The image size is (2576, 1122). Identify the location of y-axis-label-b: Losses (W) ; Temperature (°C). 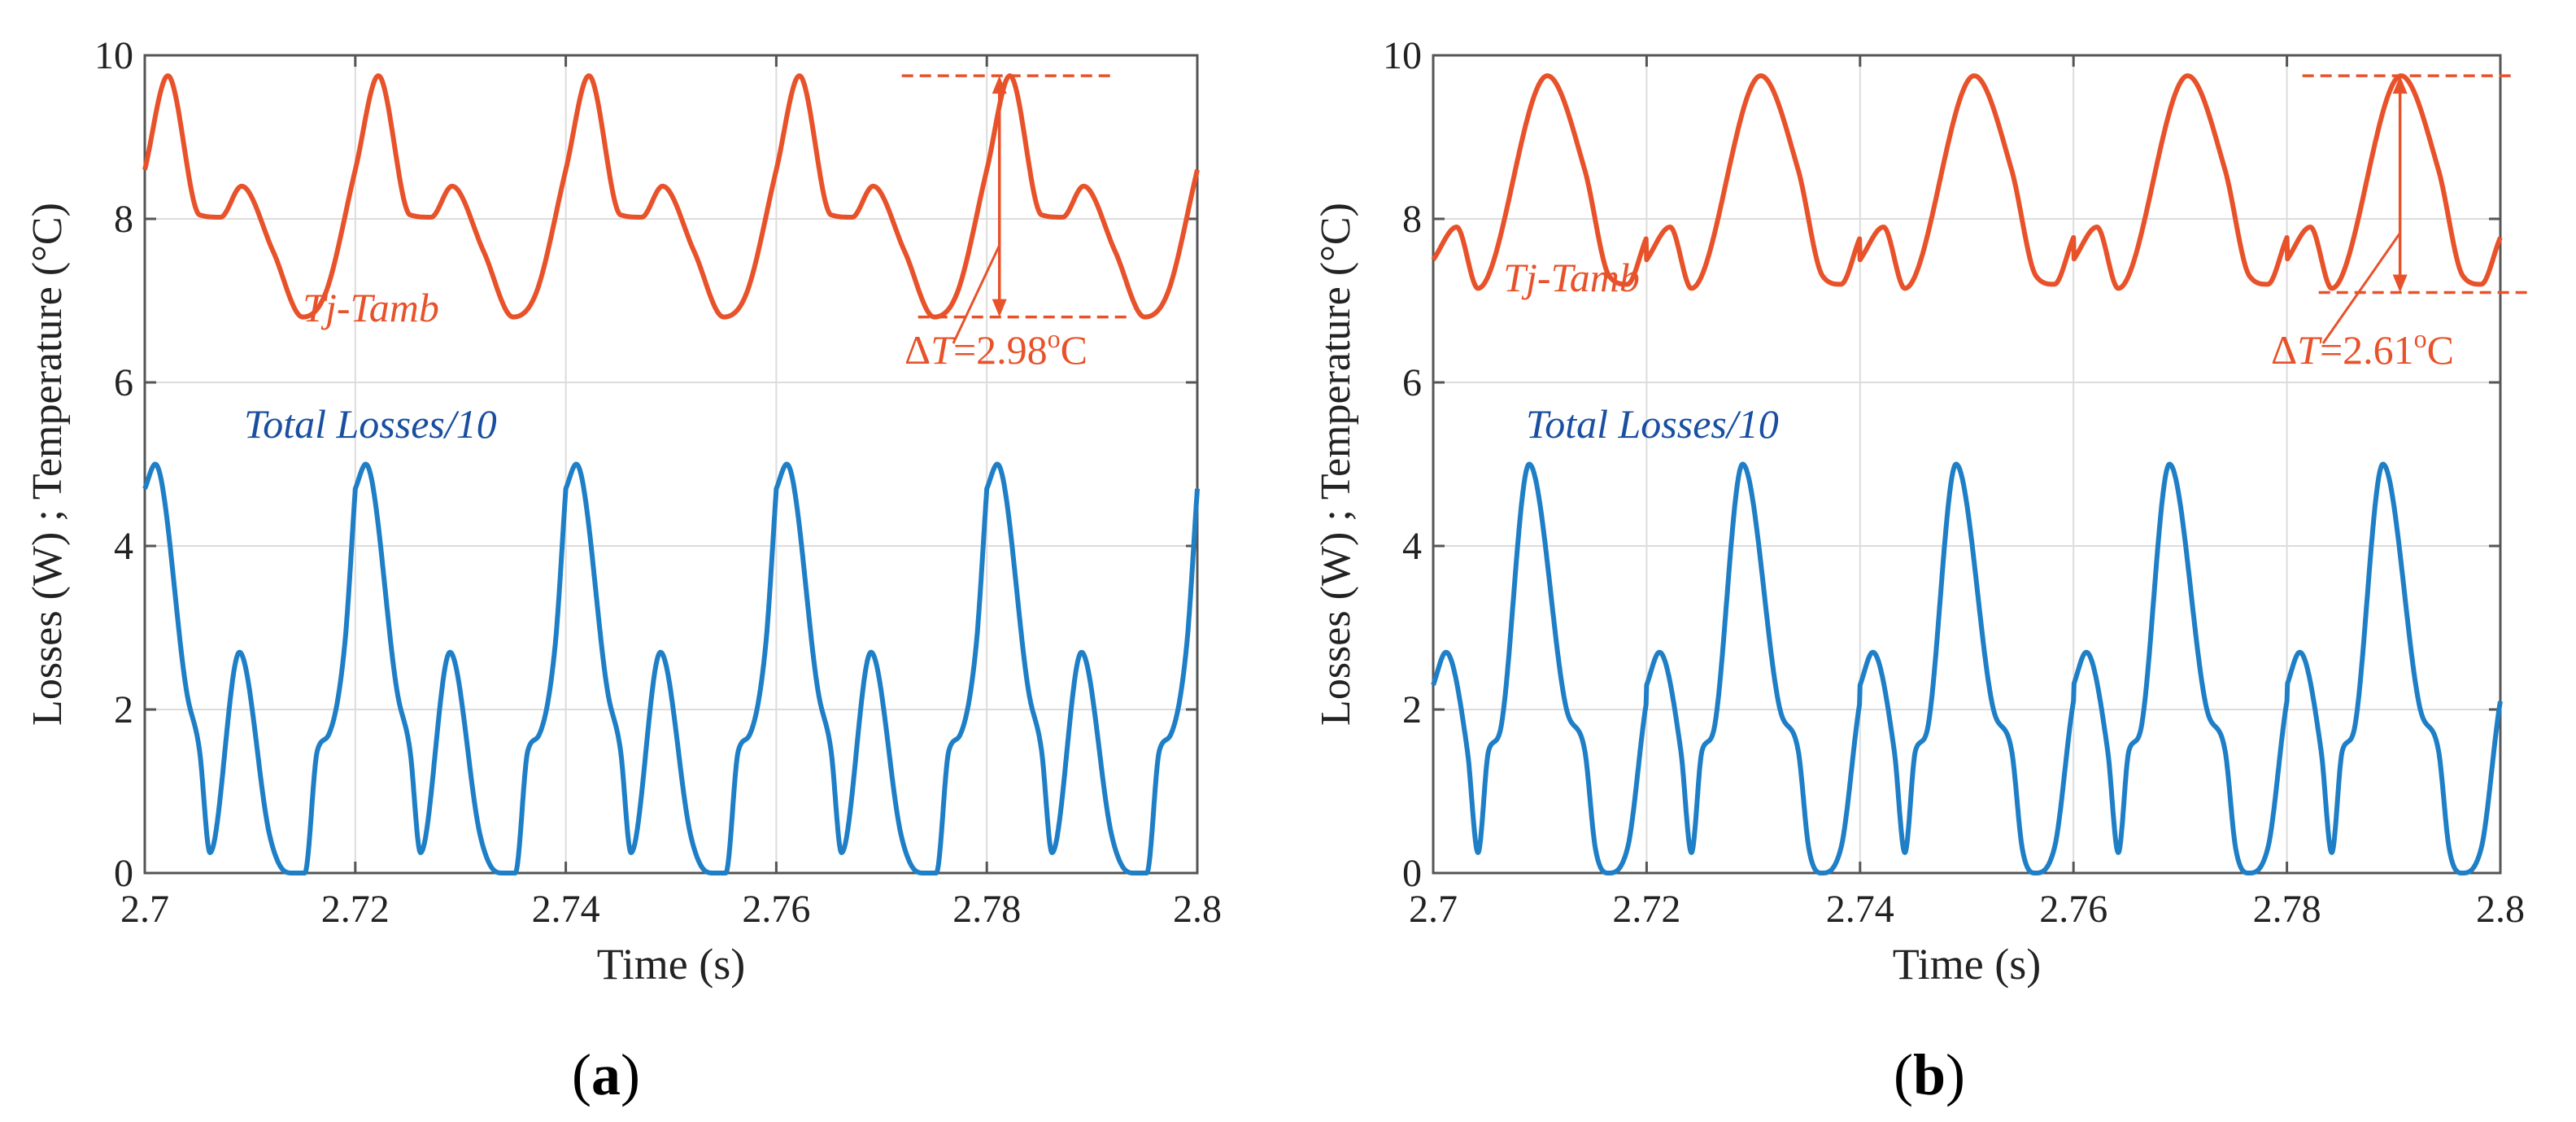
(1336, 464).